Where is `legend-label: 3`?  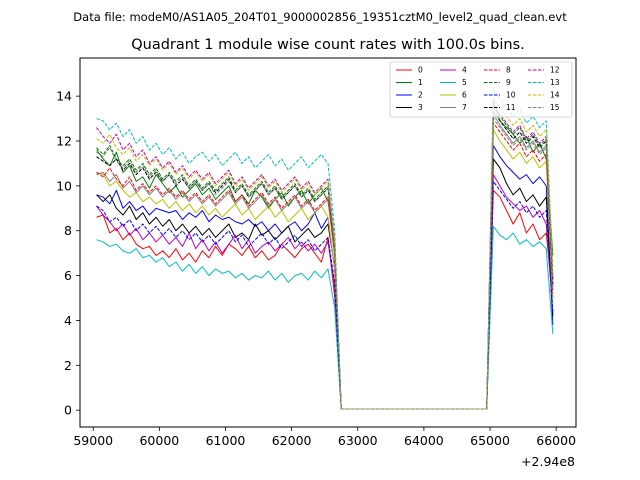
legend-label: 3 is located at coordinates (420, 107).